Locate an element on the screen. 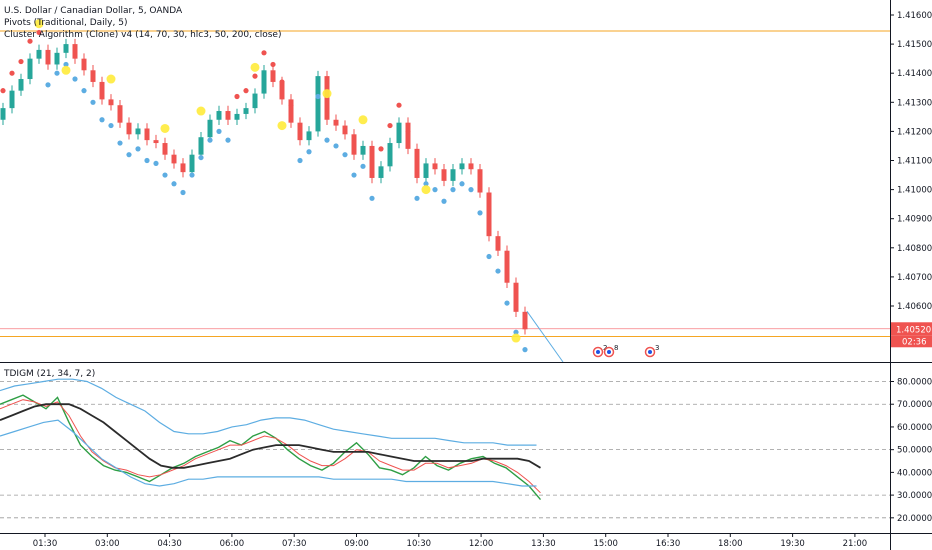 This screenshot has width=932, height=550. event-marker-count: 8 is located at coordinates (616, 348).